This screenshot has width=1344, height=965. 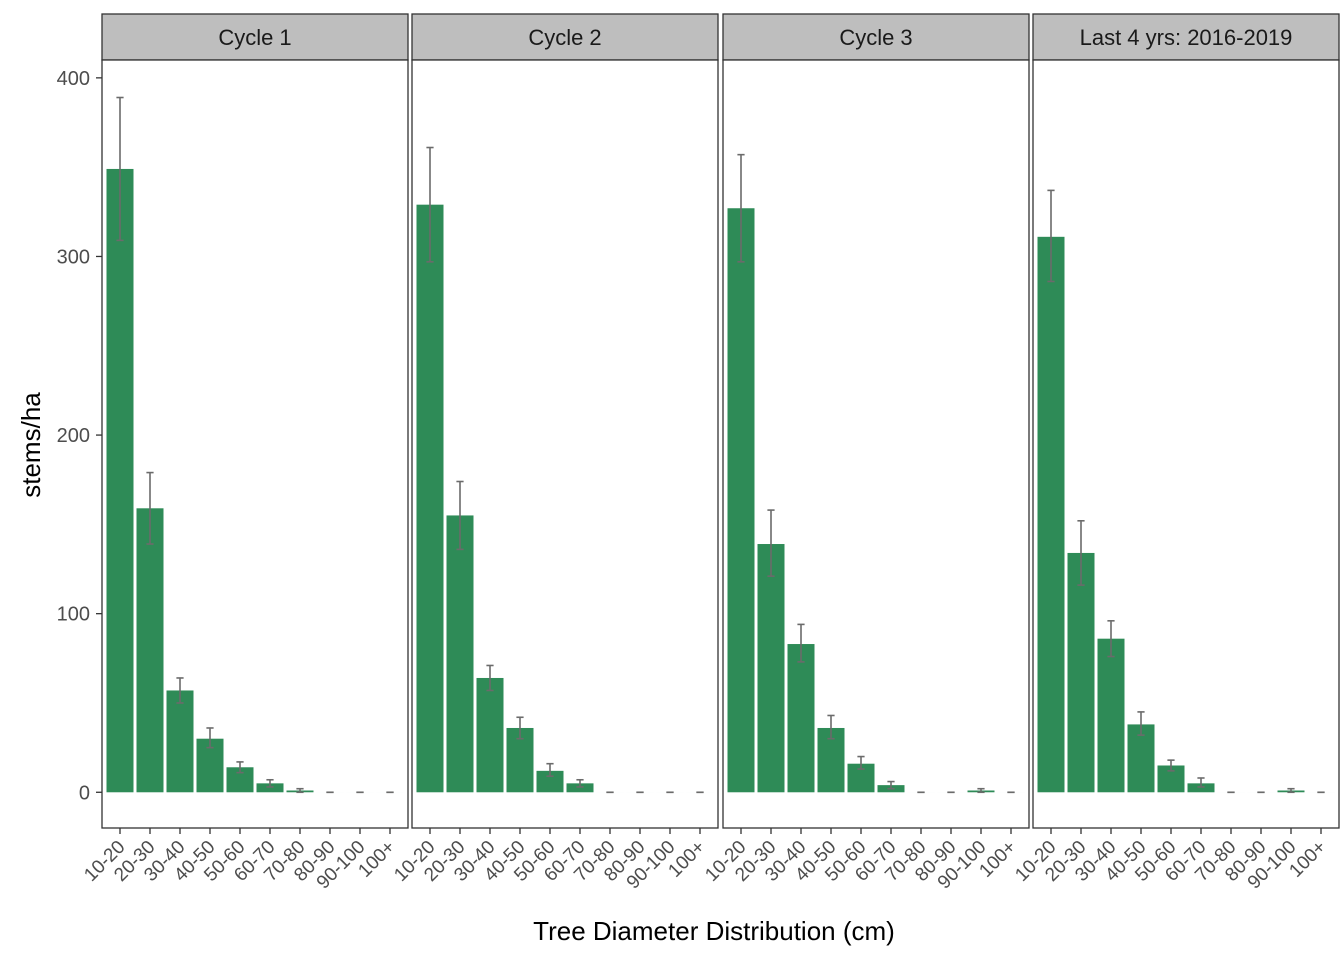 I want to click on y-axis: 0 100 200 300 400, so click(x=79, y=436).